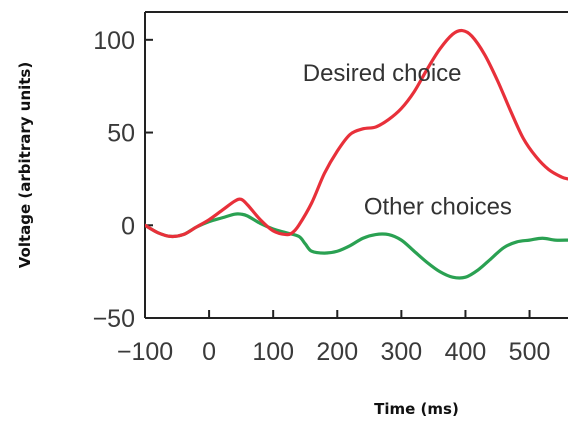 The width and height of the screenshot is (568, 423). Describe the element at coordinates (416, 409) in the screenshot. I see `x-axis-title: Time (ms)` at that location.